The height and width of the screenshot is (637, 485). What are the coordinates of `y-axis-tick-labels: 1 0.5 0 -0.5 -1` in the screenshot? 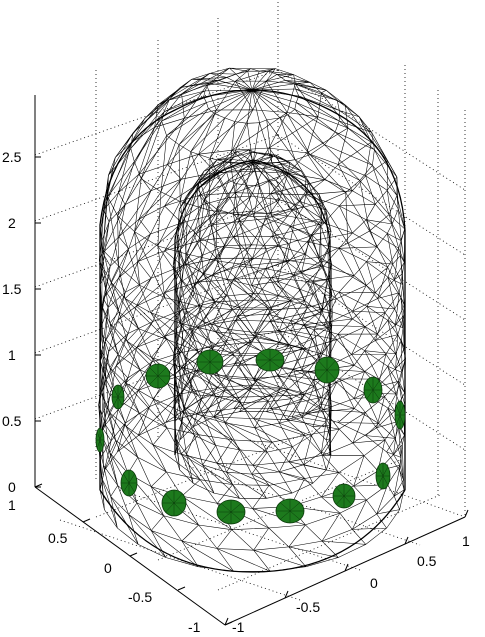 It's located at (104, 566).